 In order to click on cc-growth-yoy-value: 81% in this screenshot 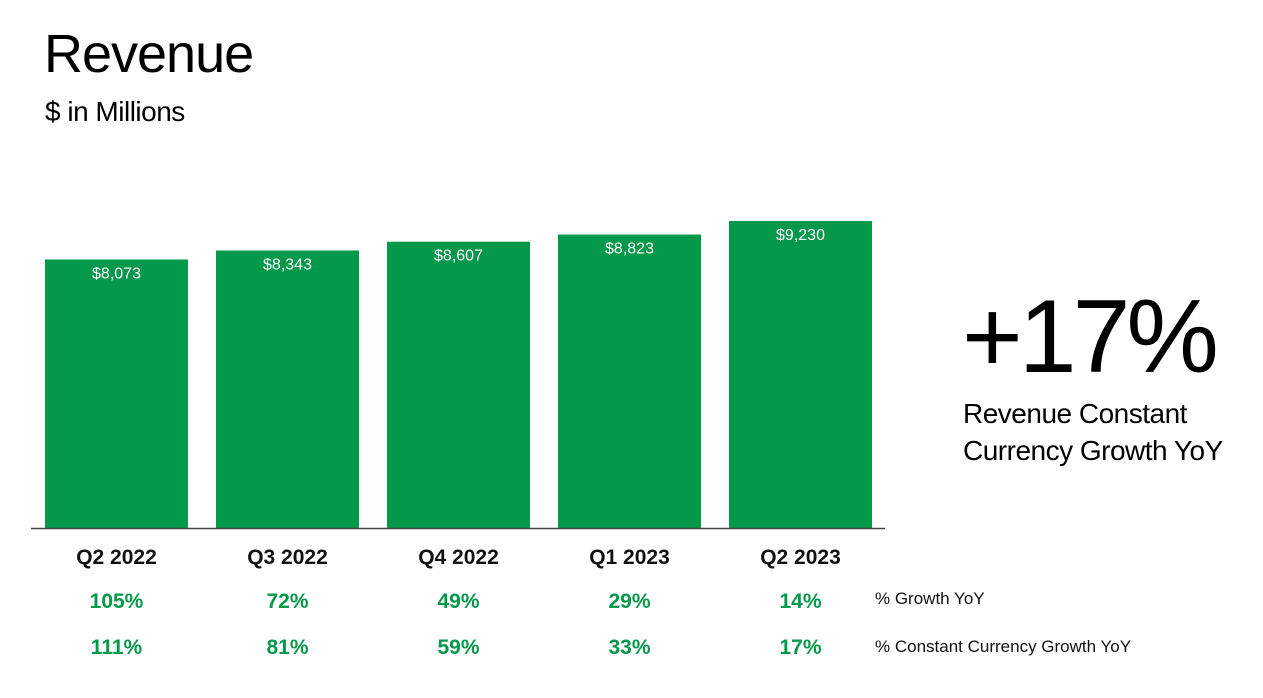, I will do `click(287, 647)`.